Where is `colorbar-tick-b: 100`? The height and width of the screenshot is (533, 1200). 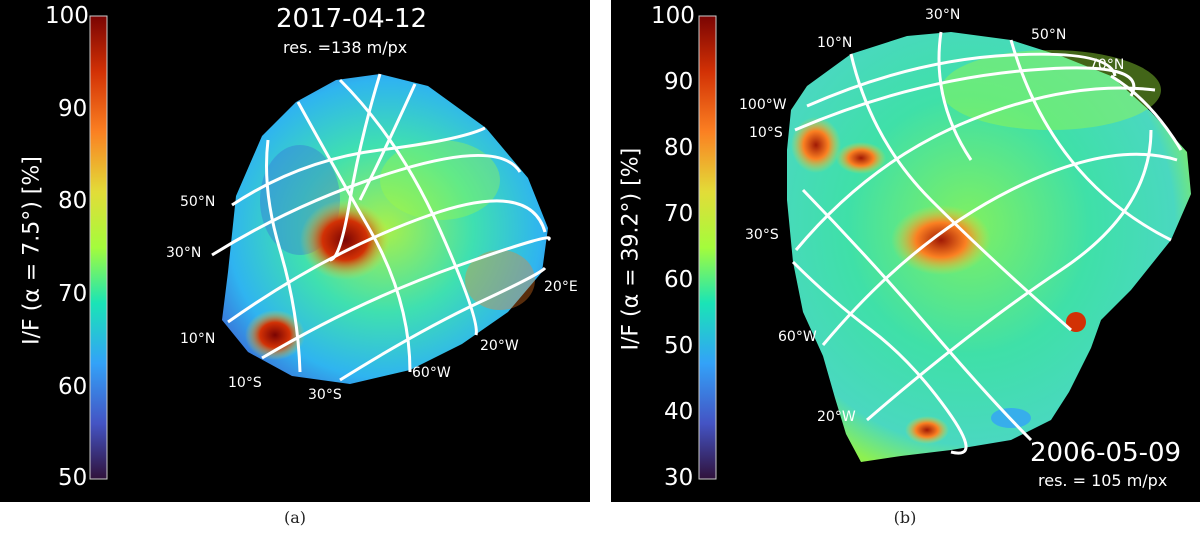
colorbar-tick-b: 100 is located at coordinates (673, 16).